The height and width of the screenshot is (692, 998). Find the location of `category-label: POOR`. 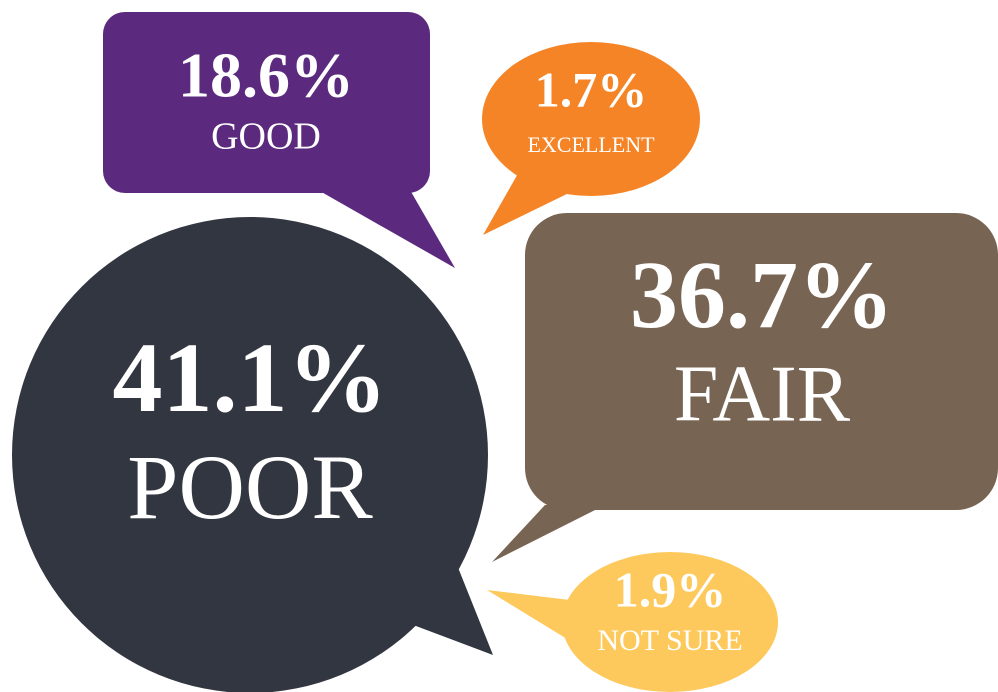

category-label: POOR is located at coordinates (250, 487).